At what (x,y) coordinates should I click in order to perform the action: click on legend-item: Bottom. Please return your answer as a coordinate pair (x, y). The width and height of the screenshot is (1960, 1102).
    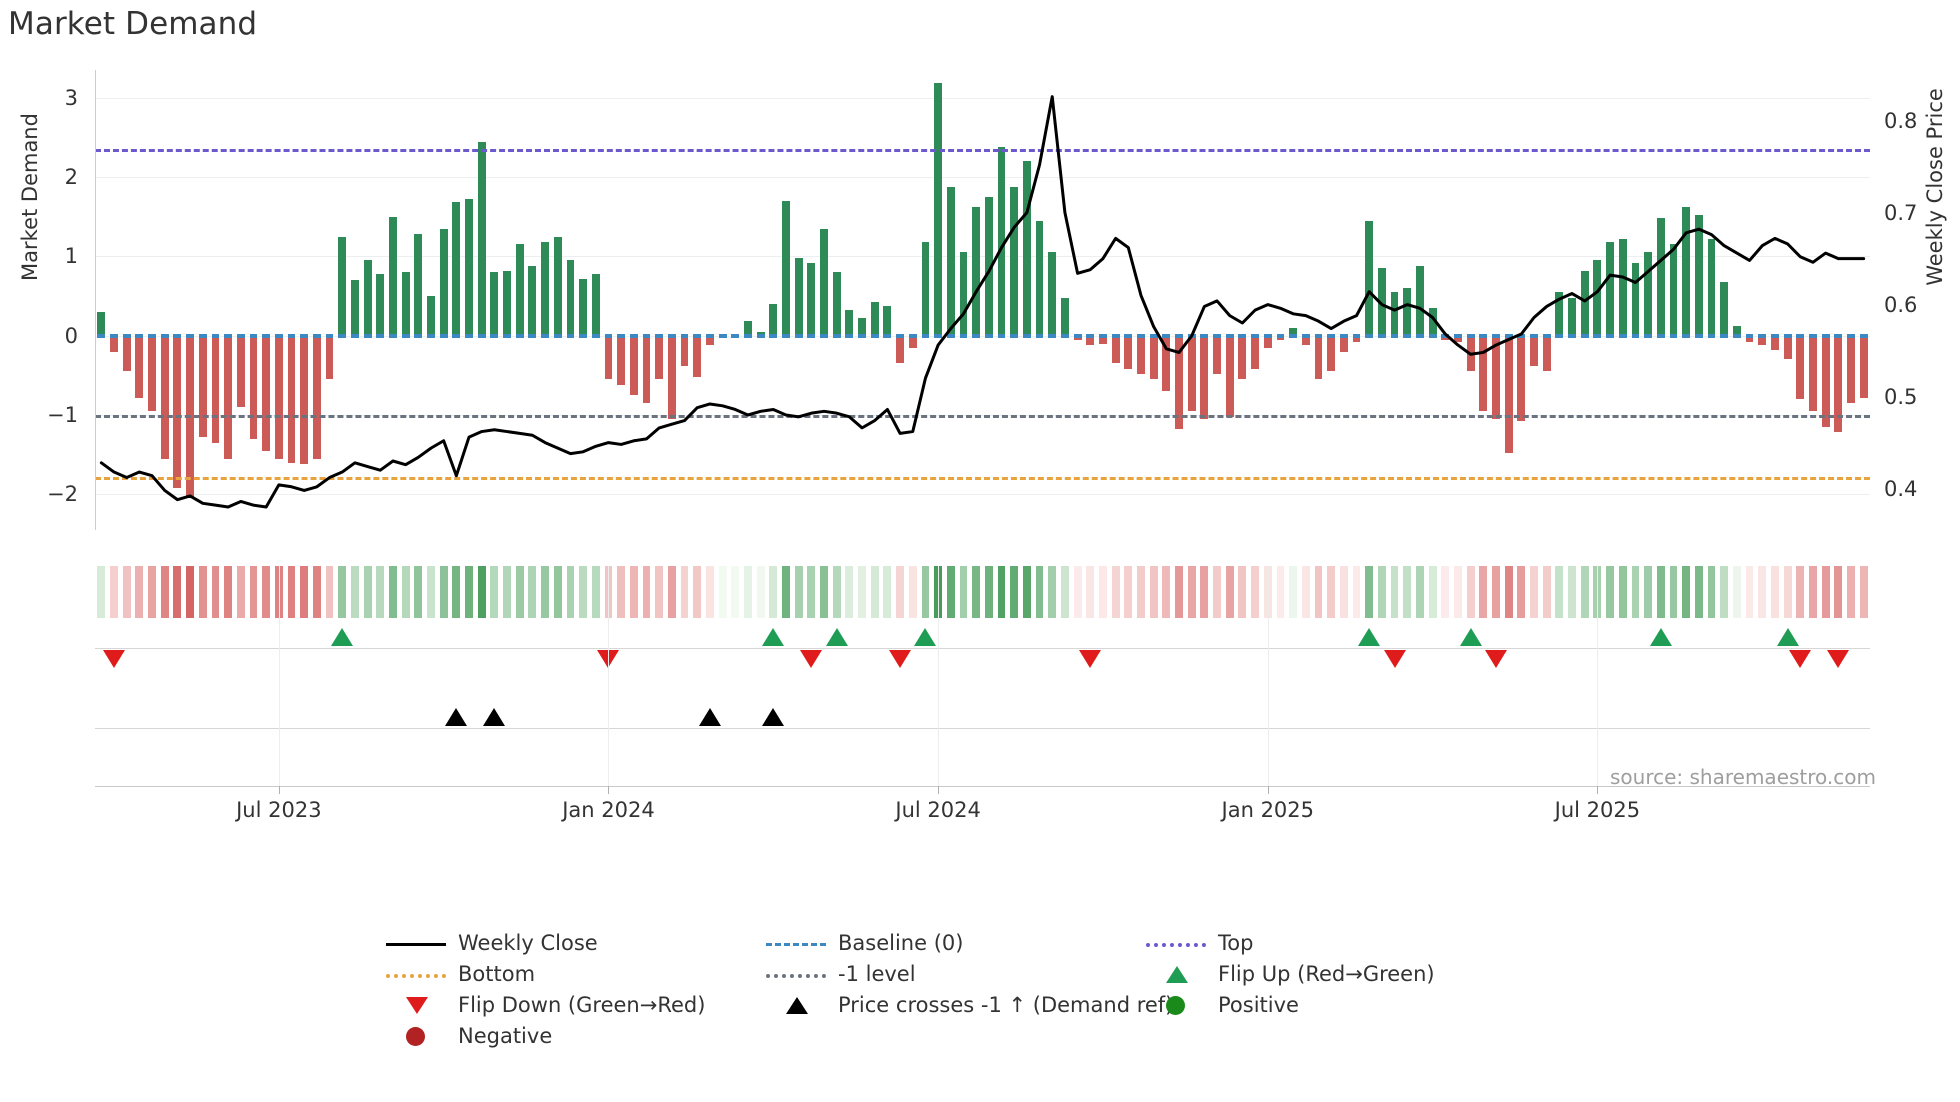
    Looking at the image, I should click on (457, 974).